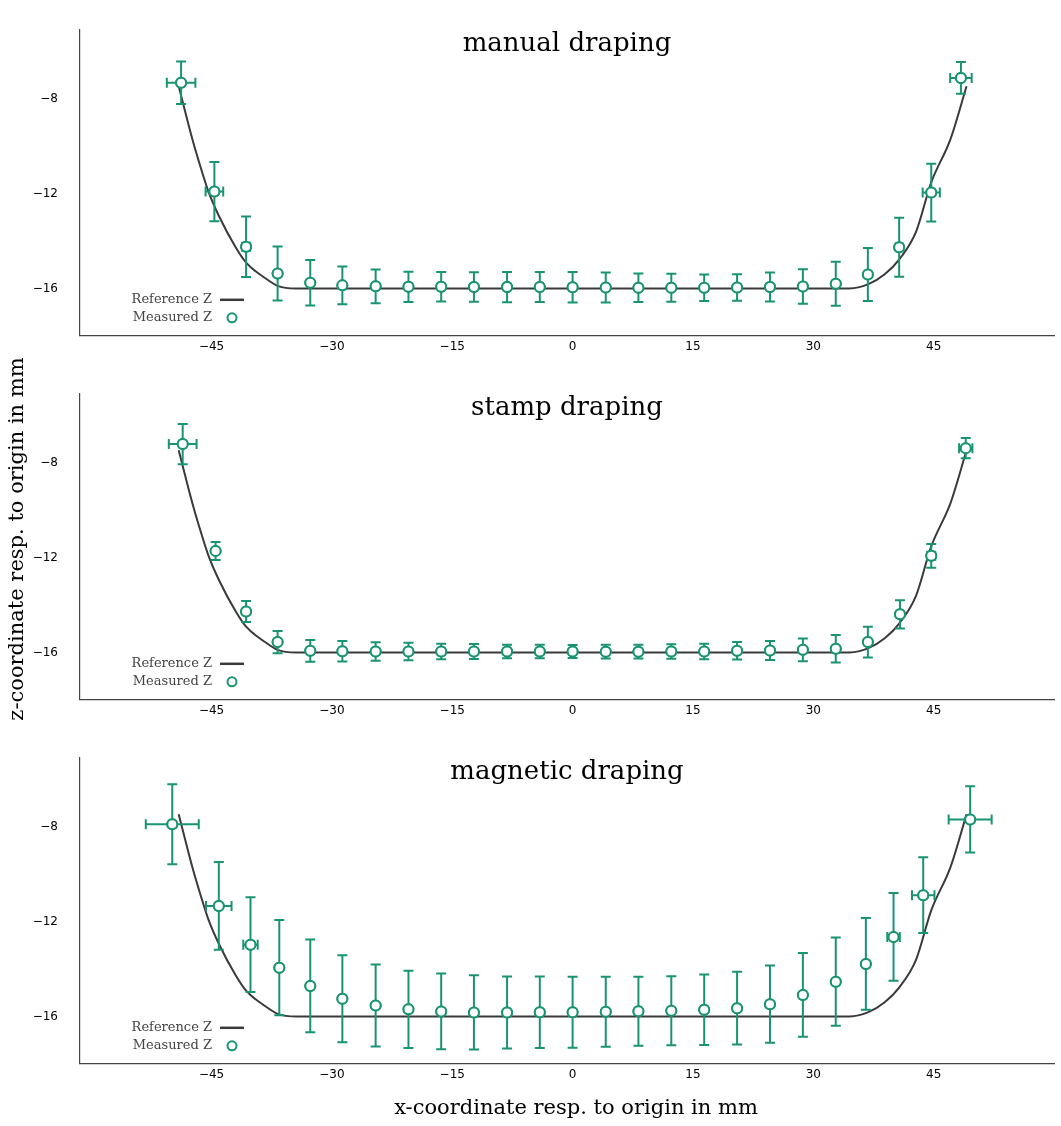  I want to click on y-axis-title: z-coordinate resp. to origin in mm, so click(16, 539).